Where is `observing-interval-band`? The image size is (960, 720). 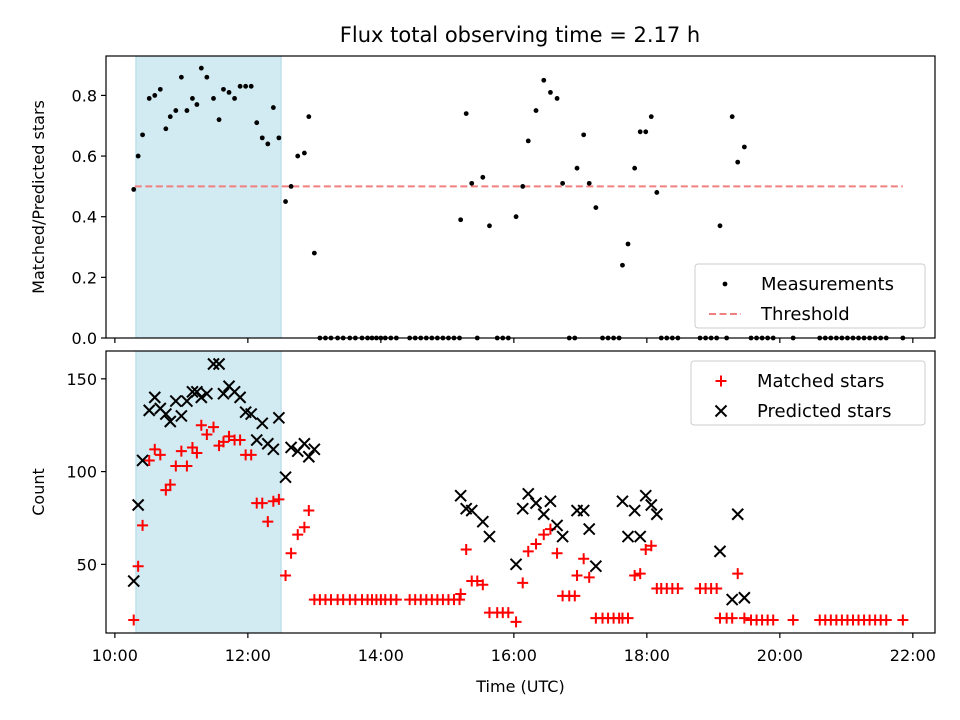 observing-interval-band is located at coordinates (208, 492).